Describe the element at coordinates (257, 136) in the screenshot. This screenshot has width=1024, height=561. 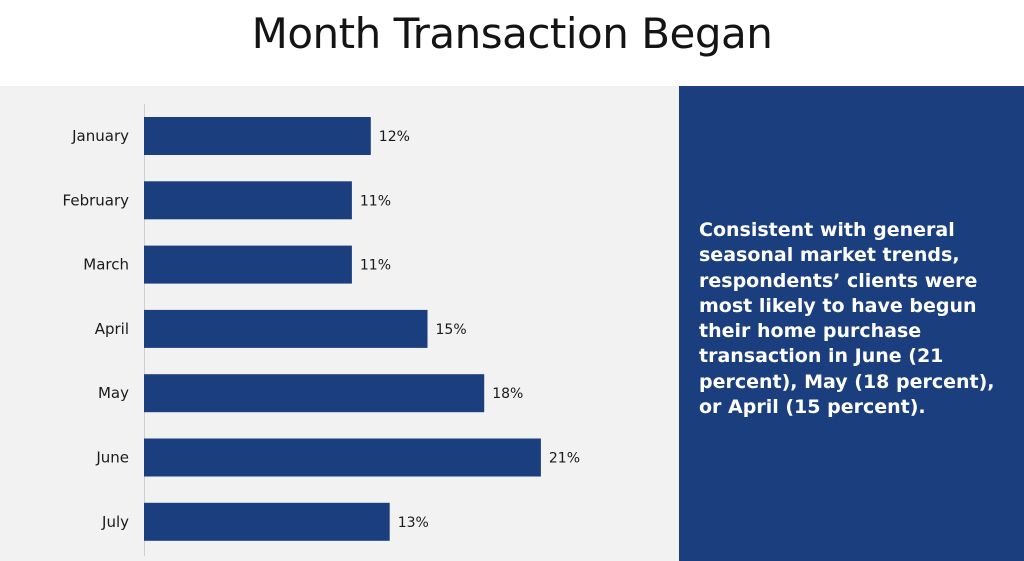
I see `bar-january` at that location.